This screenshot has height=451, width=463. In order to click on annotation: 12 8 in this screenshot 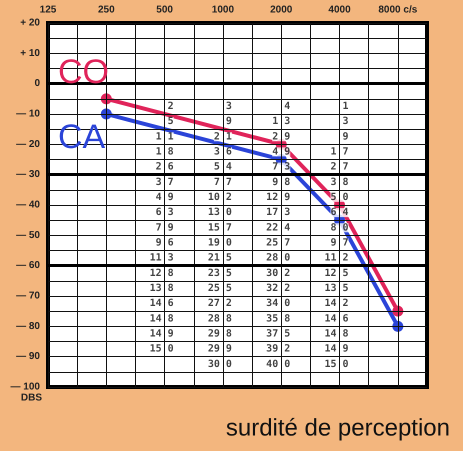, I will do `click(162, 273)`.